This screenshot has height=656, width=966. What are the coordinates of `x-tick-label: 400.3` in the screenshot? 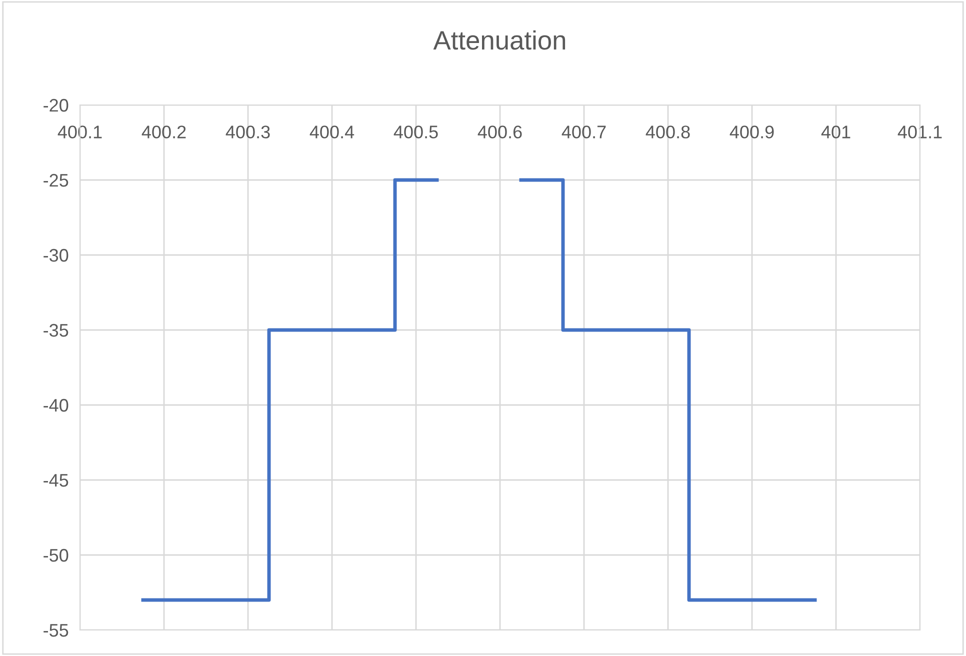 It's located at (248, 132).